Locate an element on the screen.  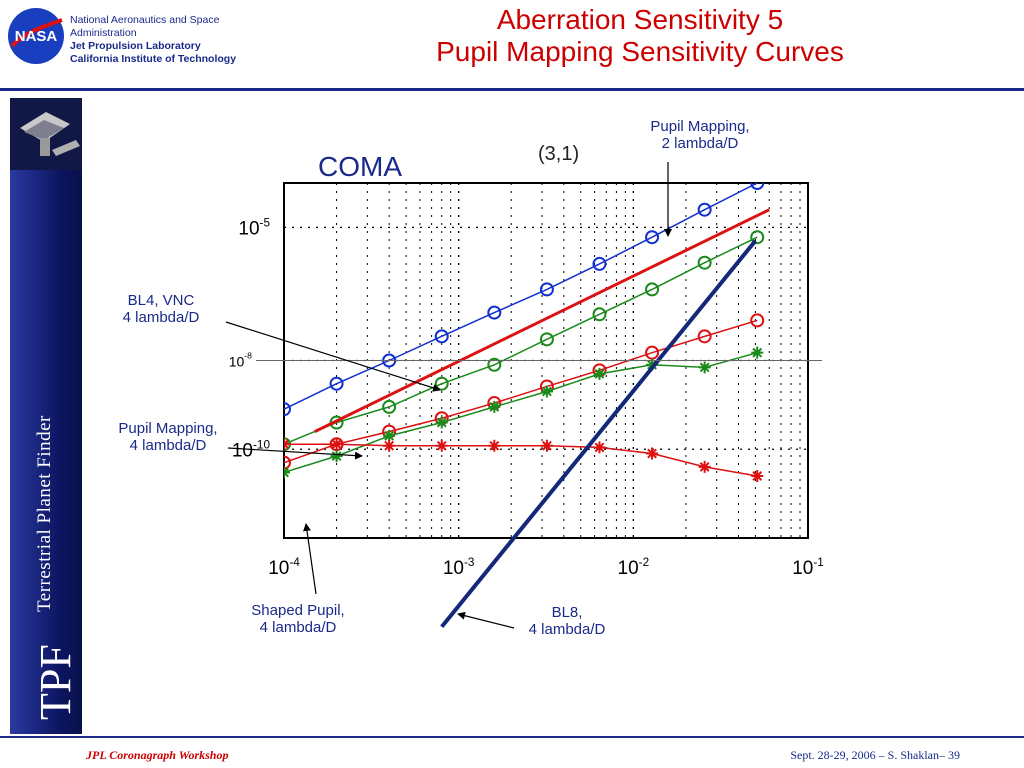
nasa-logo: NASA is located at coordinates (36, 36).